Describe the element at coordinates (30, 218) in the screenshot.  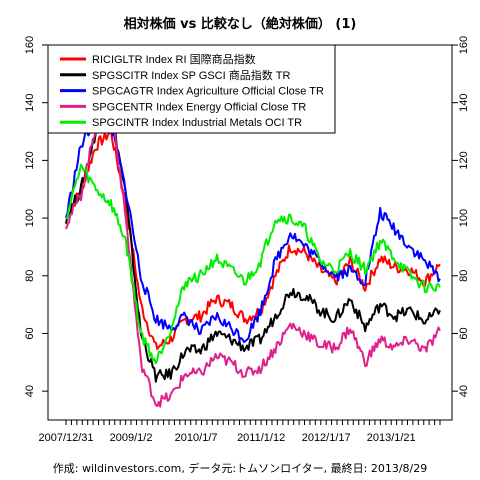
I see `y-tick-label-left: 100` at that location.